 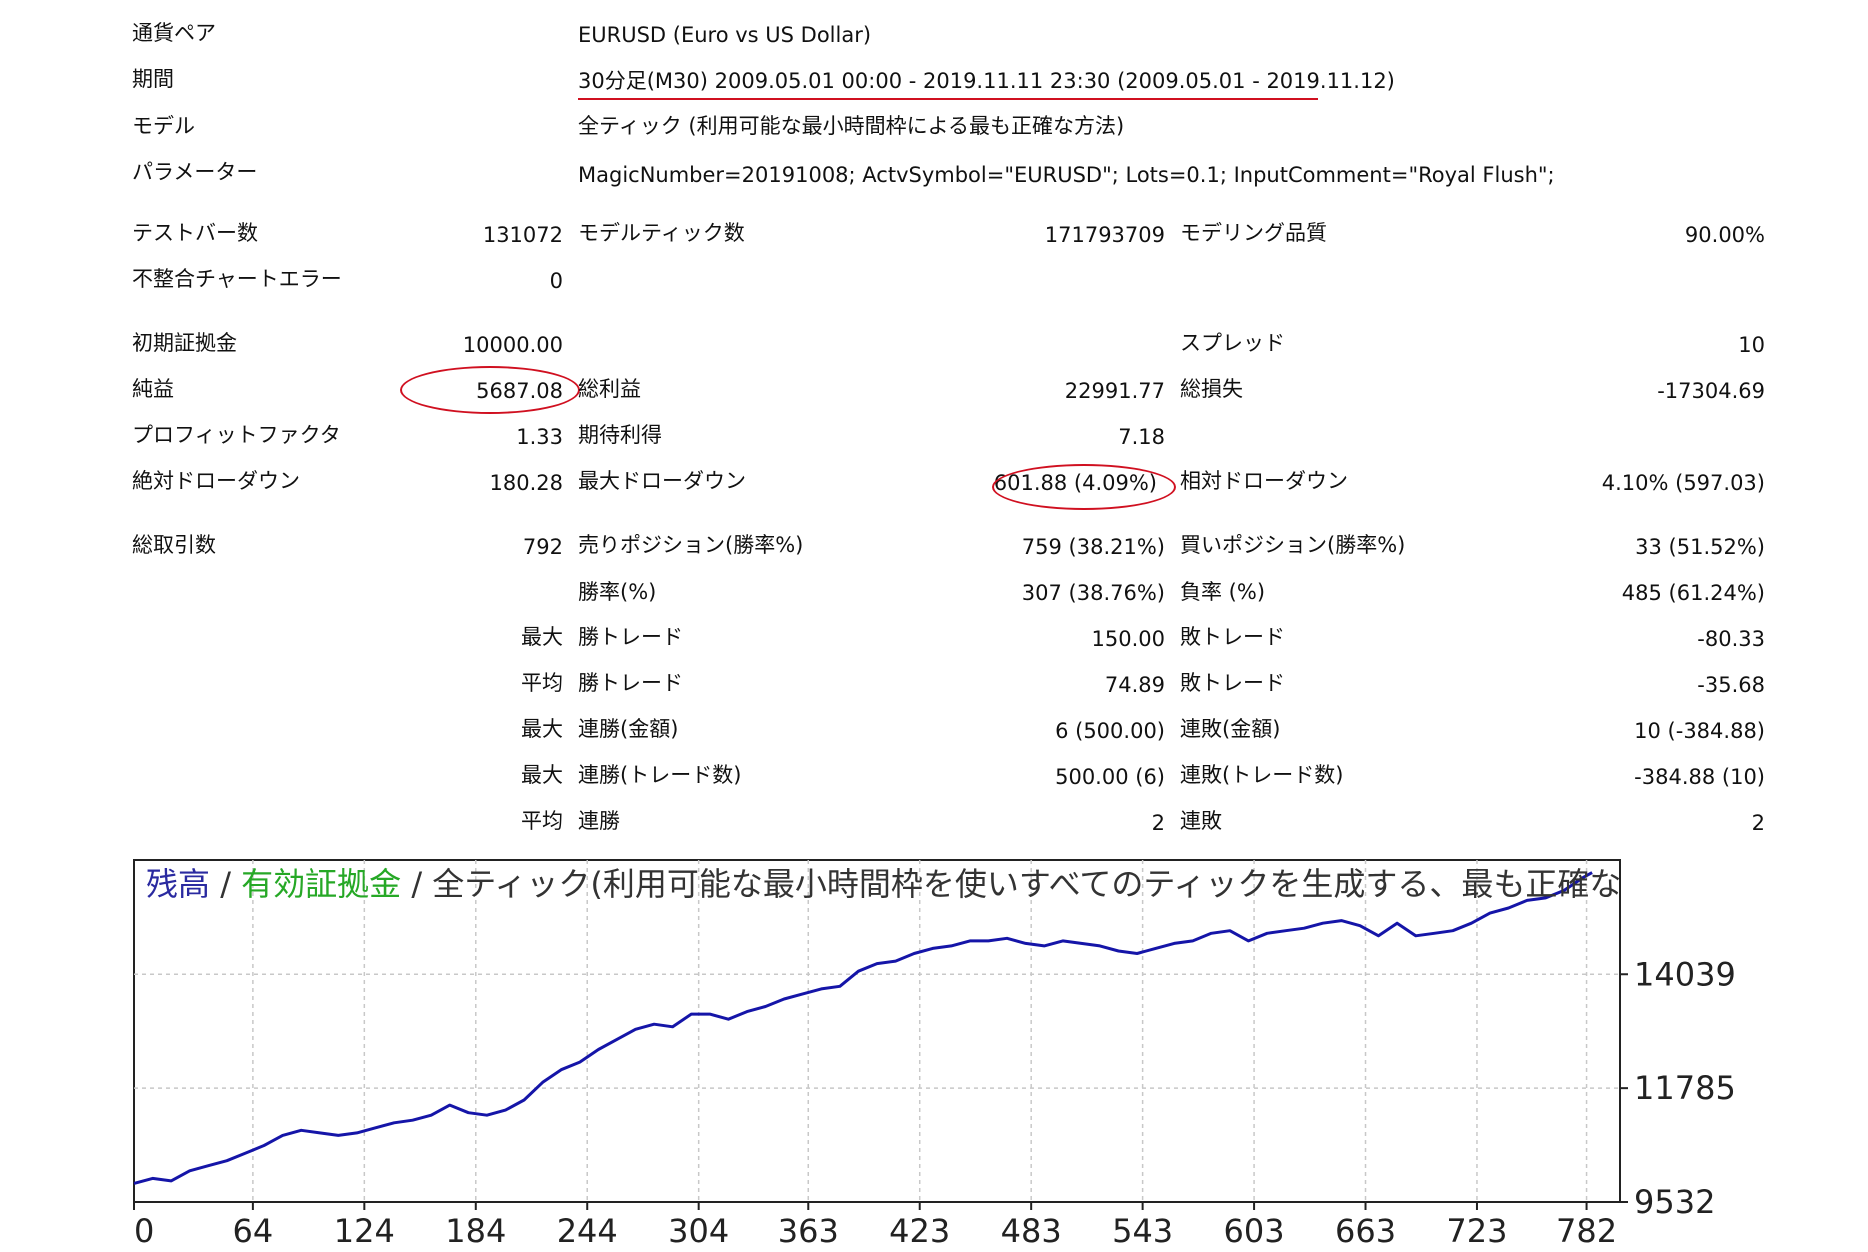 I want to click on loss-value: 485 (61.24%), so click(x=1693, y=593).